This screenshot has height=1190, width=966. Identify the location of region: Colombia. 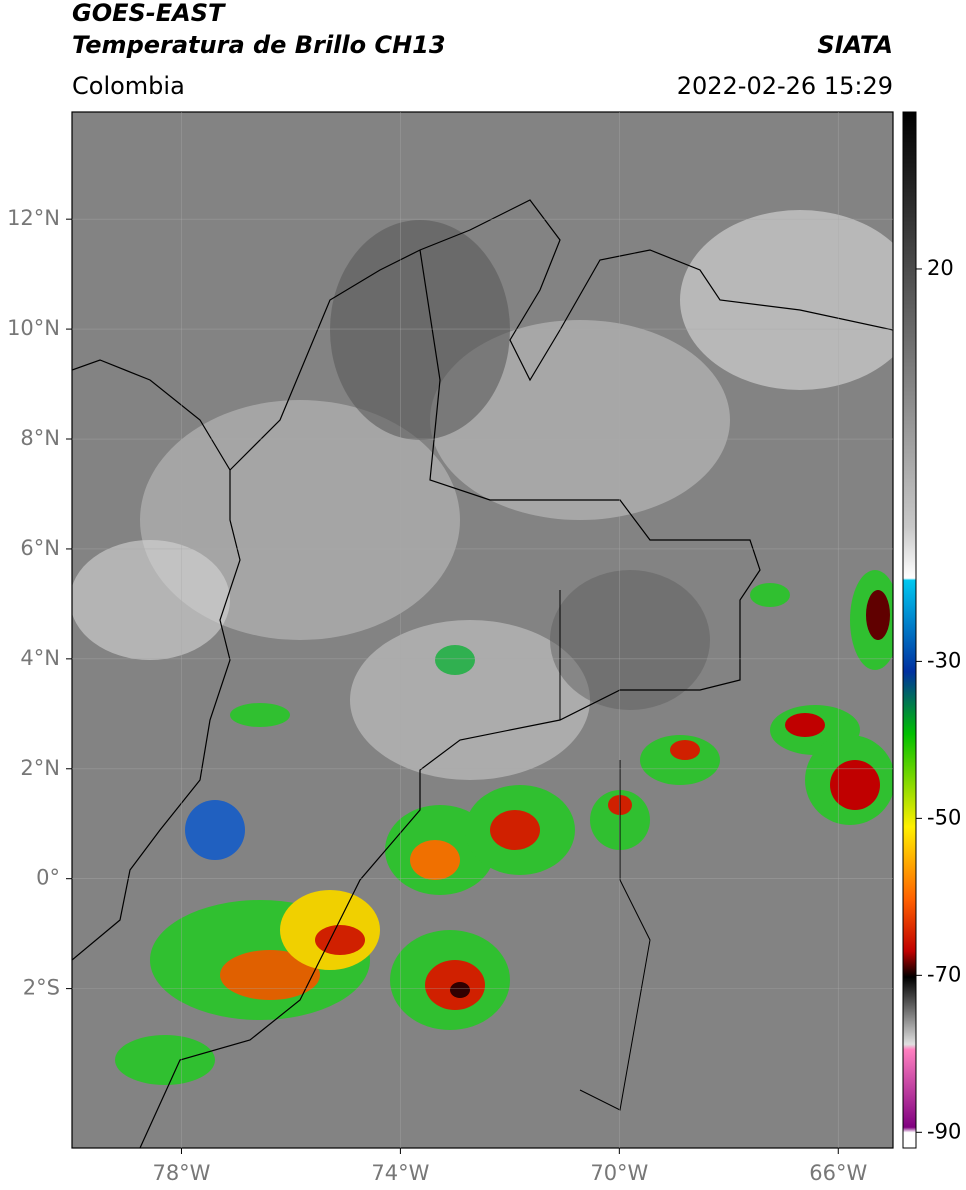
(128, 86).